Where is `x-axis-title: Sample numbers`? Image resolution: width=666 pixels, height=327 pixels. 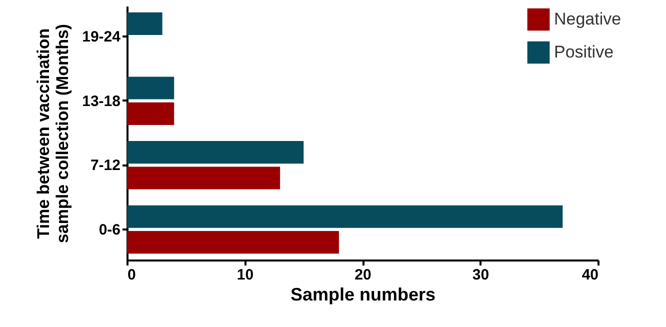
x-axis-title: Sample numbers is located at coordinates (363, 294).